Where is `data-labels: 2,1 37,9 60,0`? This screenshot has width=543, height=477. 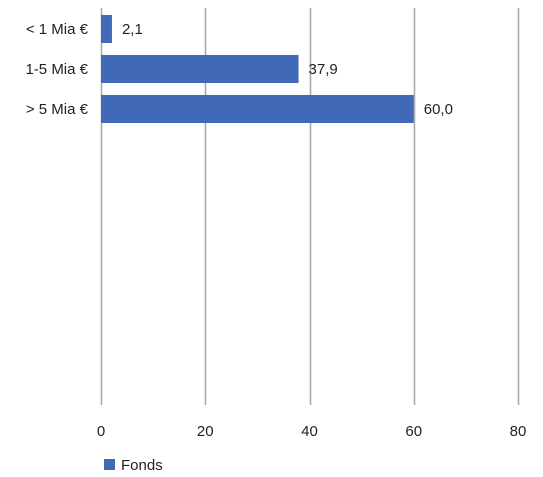
data-labels: 2,1 37,9 60,0 is located at coordinates (287, 69).